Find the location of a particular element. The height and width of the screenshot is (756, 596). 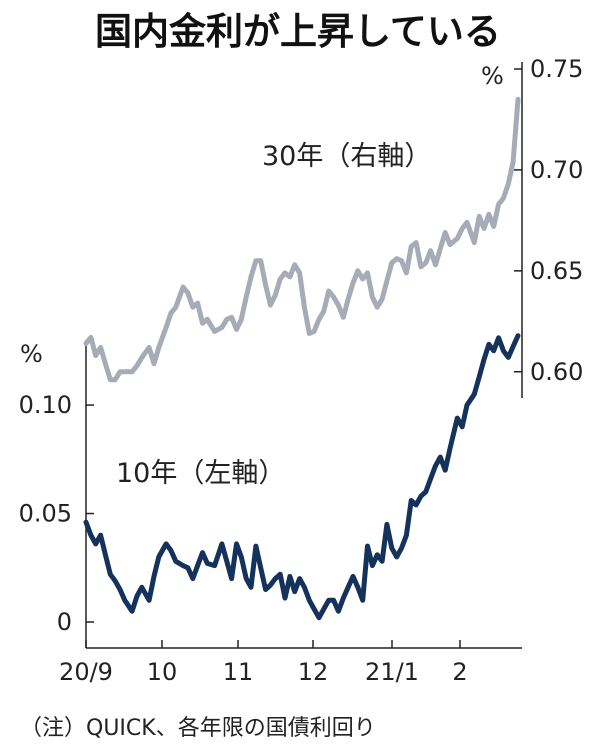

x-tick-label: 20/9 is located at coordinates (86, 672).